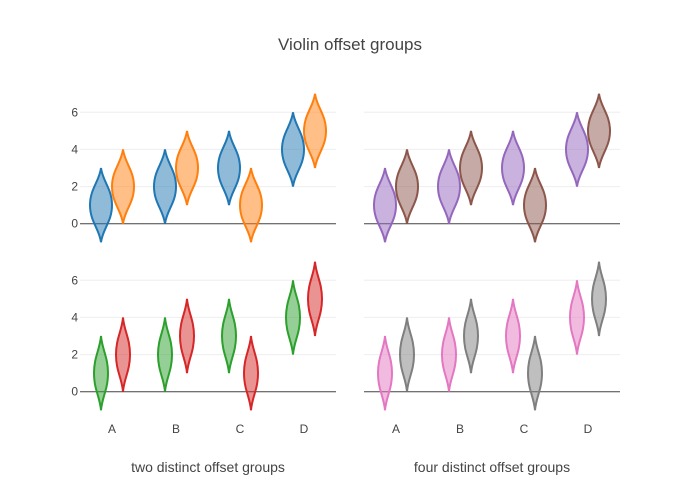 The width and height of the screenshot is (700, 500). What do you see at coordinates (123, 354) in the screenshot?
I see `violin-red-A` at bounding box center [123, 354].